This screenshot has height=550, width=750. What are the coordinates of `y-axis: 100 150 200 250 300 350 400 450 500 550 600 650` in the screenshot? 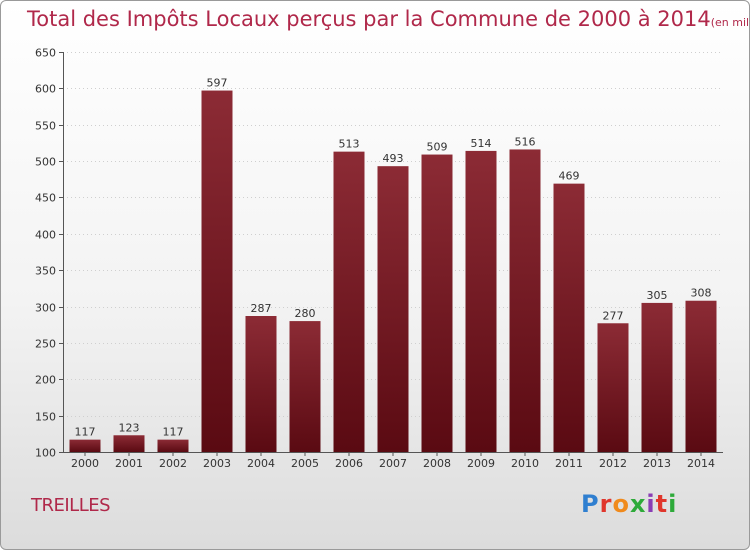 It's located at (49, 253).